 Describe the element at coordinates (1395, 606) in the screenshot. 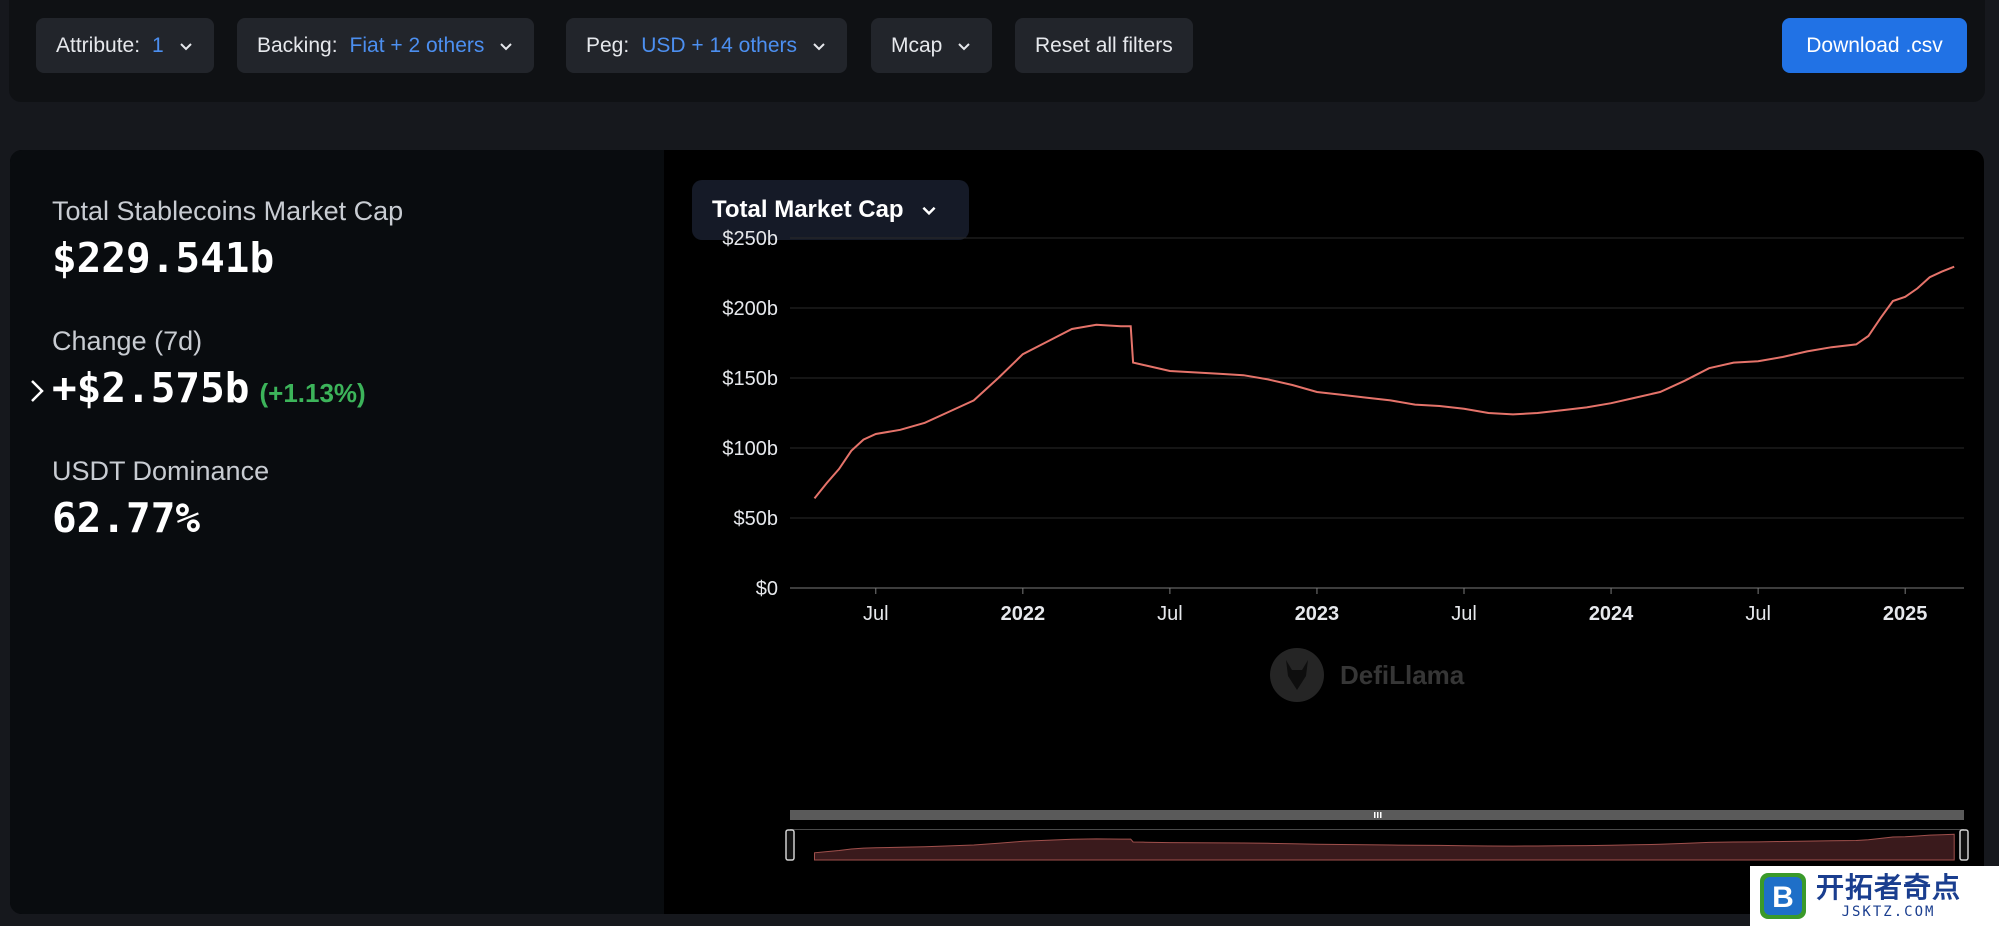

I see `x-axis-ticks: Jul 2022 Jul 2023 Jul 2024 Jul 2025` at that location.